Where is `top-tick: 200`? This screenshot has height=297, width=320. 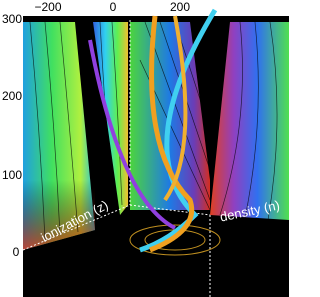 top-tick: 200 is located at coordinates (180, 7).